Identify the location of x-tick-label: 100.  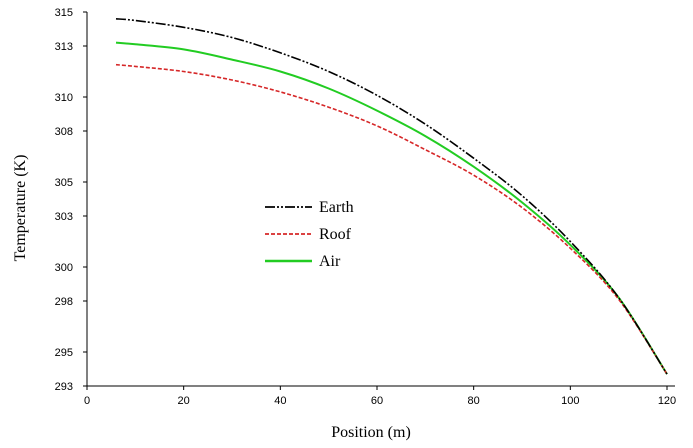
(570, 401).